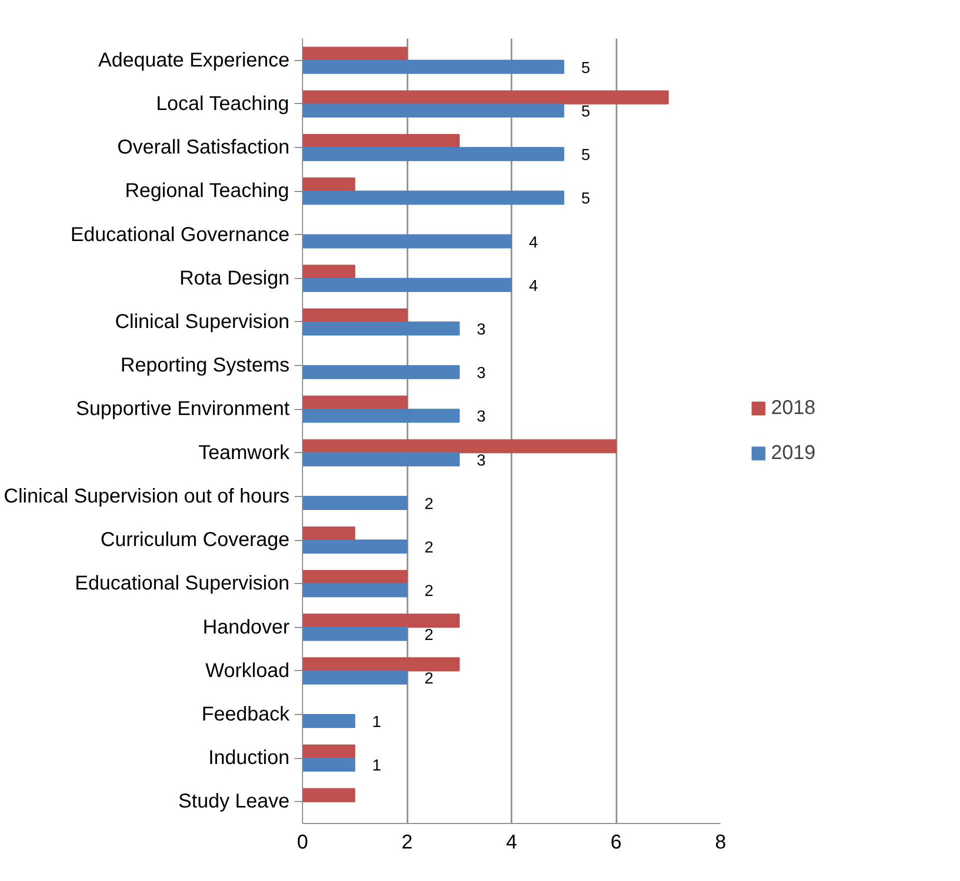 The width and height of the screenshot is (960, 881). I want to click on y-tick-label: Clinical Supervision, so click(202, 321).